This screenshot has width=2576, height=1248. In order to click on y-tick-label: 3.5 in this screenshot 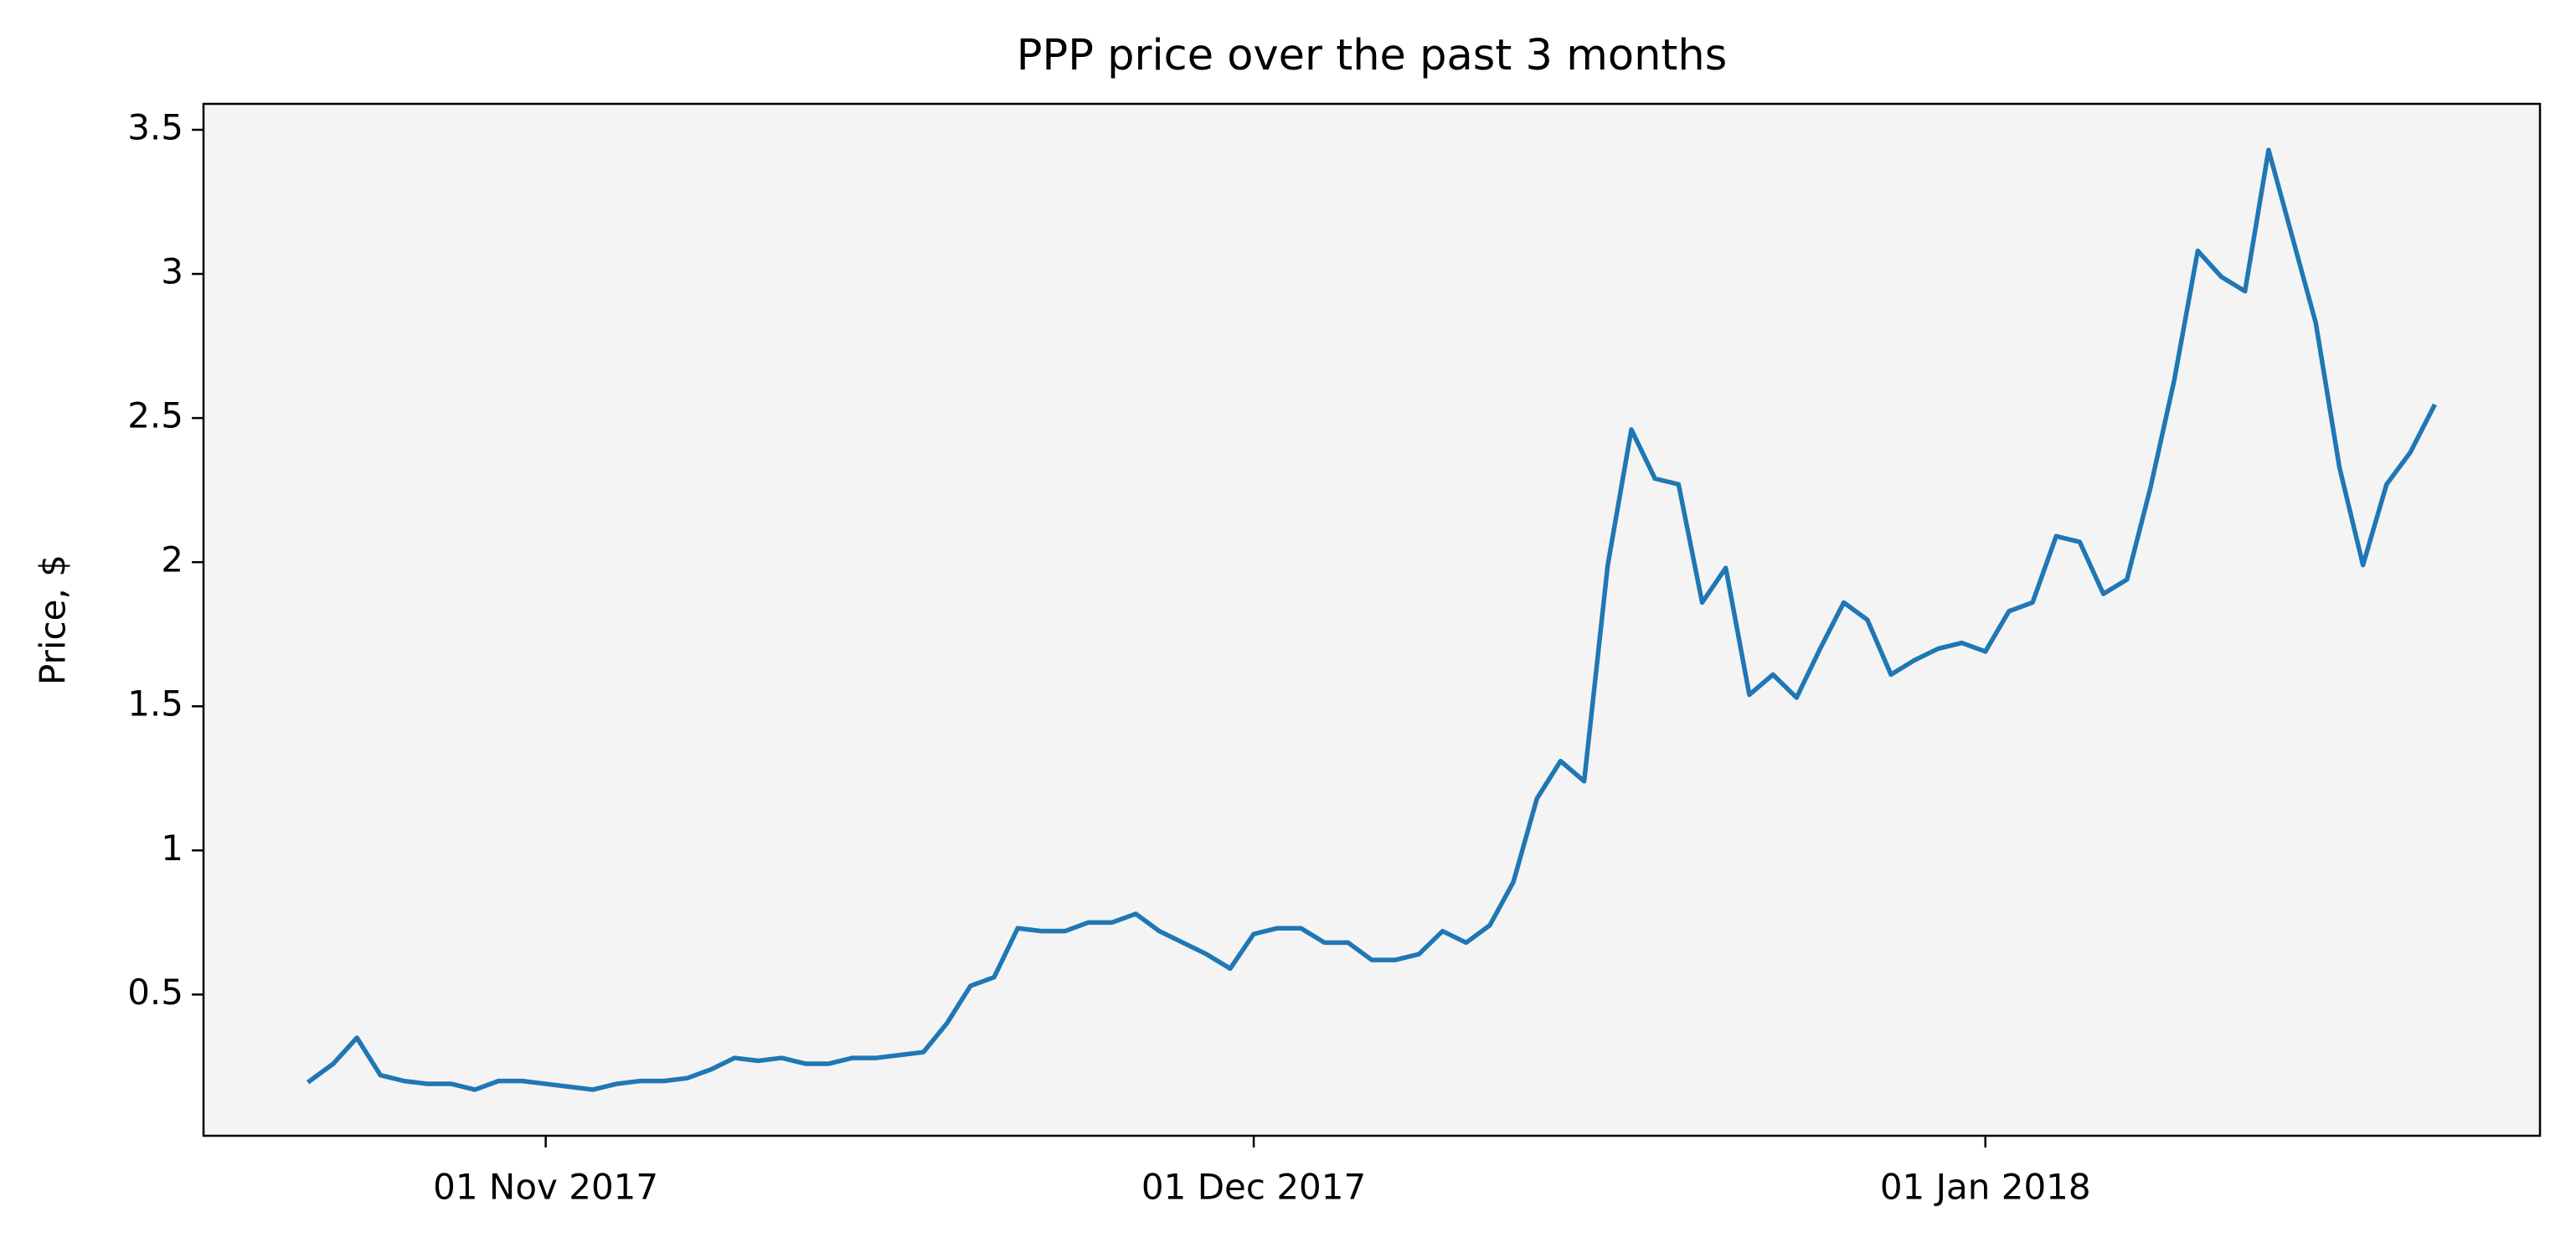, I will do `click(155, 126)`.